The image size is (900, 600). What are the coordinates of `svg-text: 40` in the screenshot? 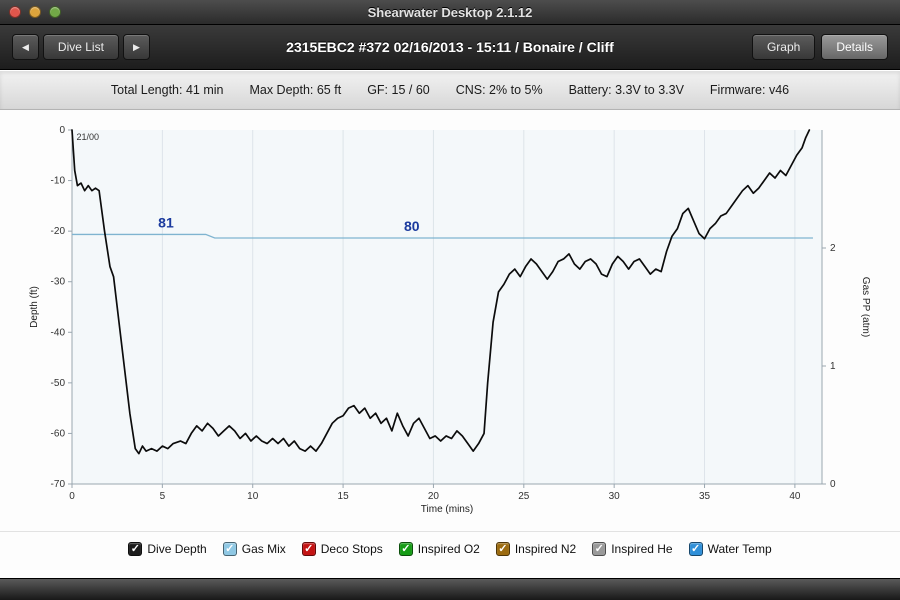 It's located at (795, 496).